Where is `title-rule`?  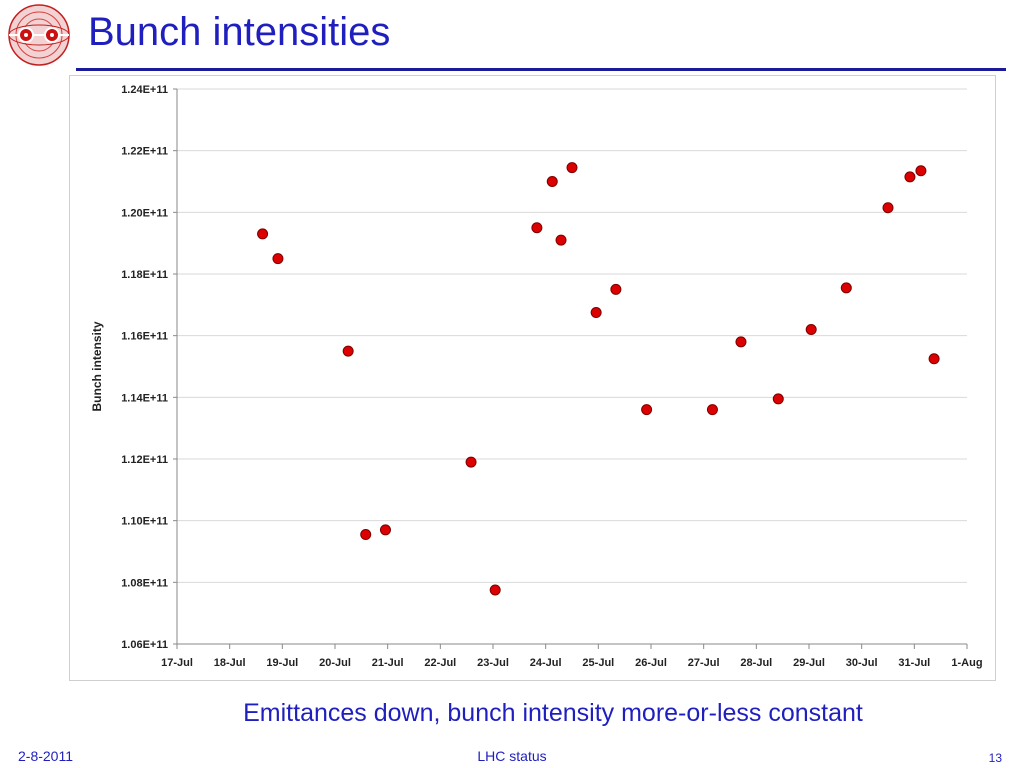
title-rule is located at coordinates (541, 69).